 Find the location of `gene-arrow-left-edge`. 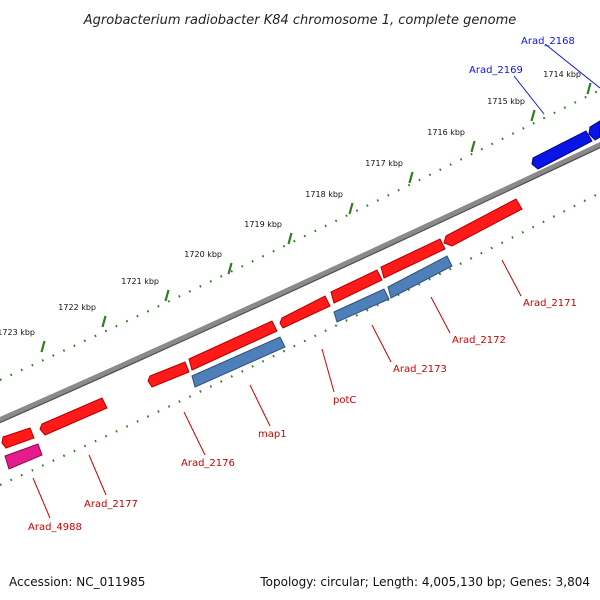

gene-arrow-left-edge is located at coordinates (18, 438).